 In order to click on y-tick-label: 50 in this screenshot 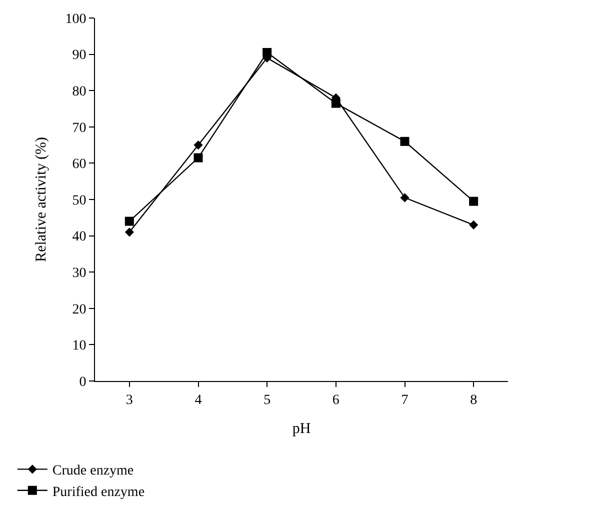, I will do `click(79, 200)`.